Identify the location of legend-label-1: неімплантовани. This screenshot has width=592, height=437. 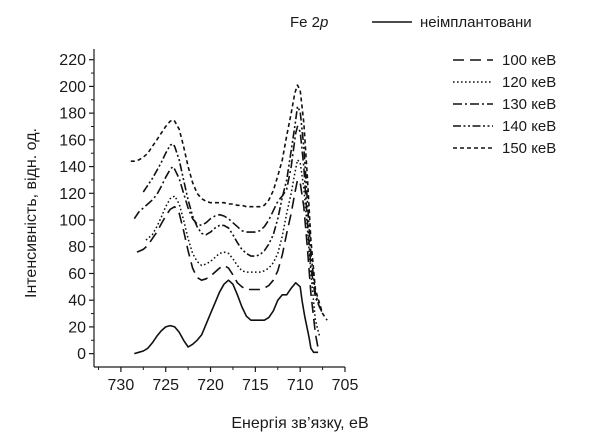
(476, 22).